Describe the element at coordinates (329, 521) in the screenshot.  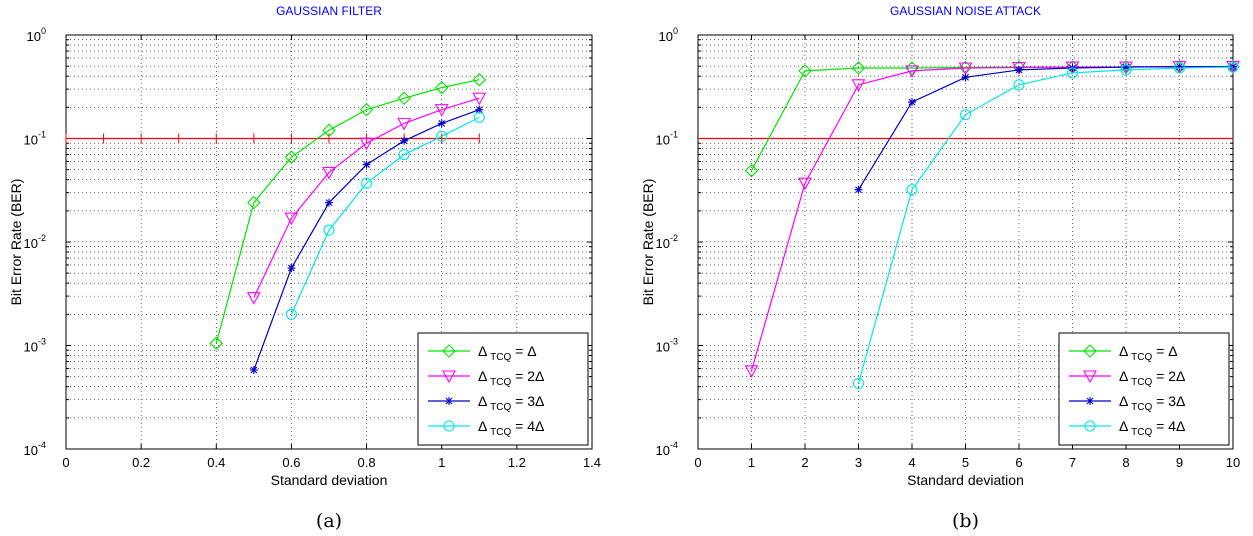
I see `panel-caption: (a)` at that location.